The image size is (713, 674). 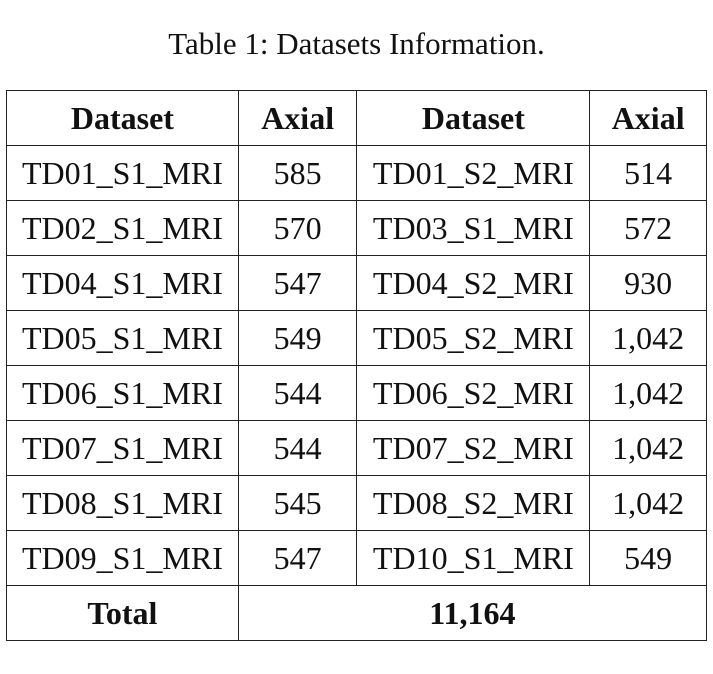 I want to click on table-cell: 570, so click(x=297, y=228).